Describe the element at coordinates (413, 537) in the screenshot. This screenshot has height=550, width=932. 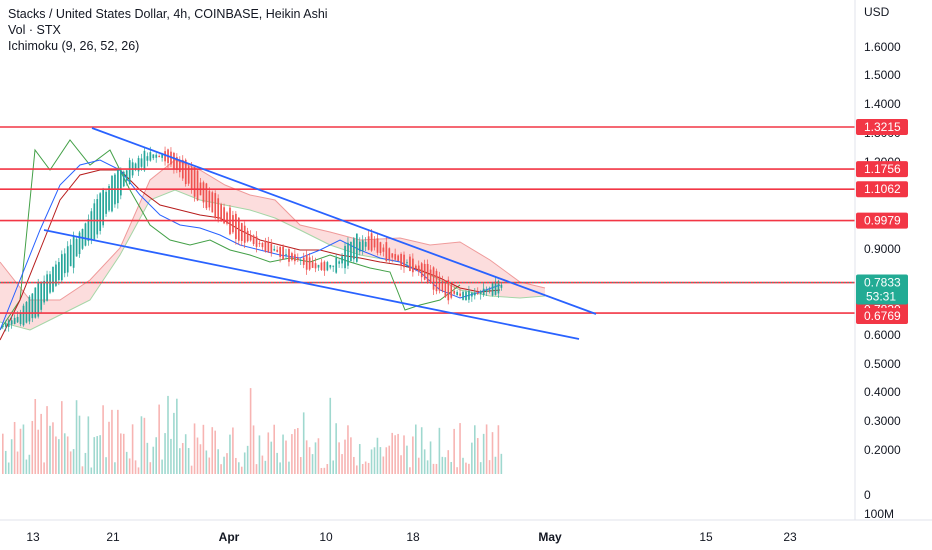
I see `x-tick-label: 18` at that location.